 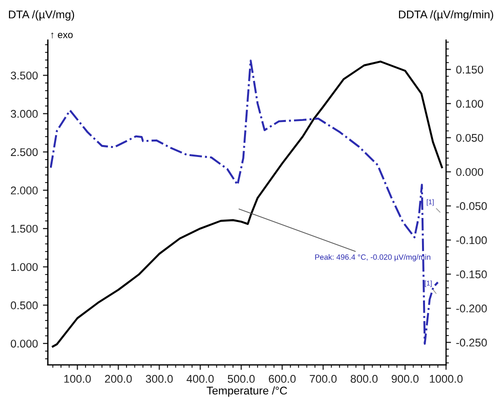 I want to click on y2-tick-label: -0.200, so click(x=471, y=308).